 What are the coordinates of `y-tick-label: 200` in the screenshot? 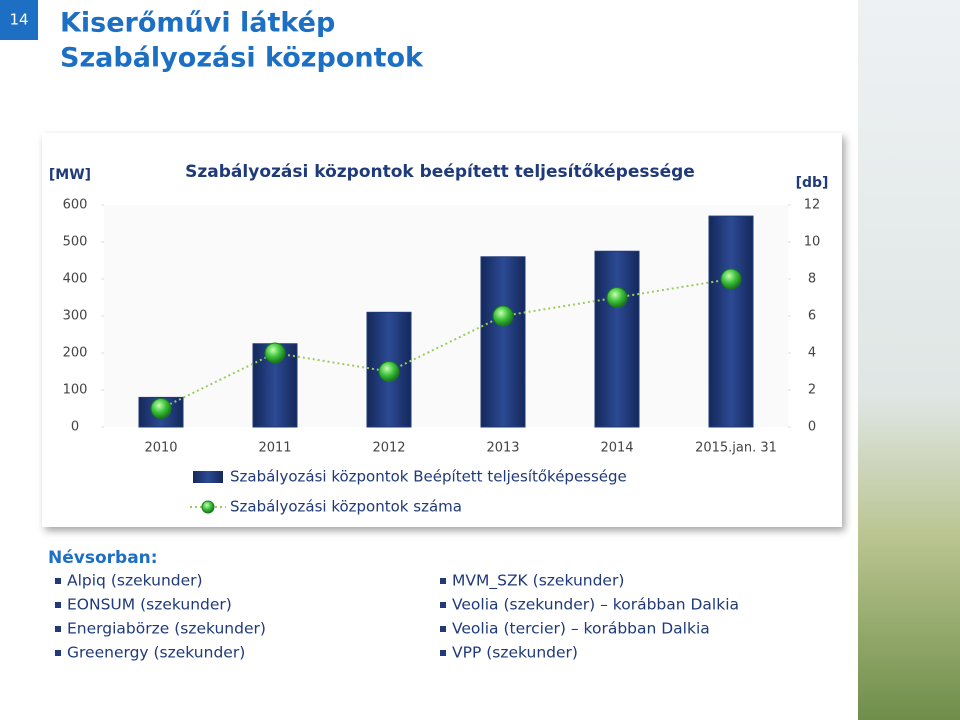 It's located at (75, 353).